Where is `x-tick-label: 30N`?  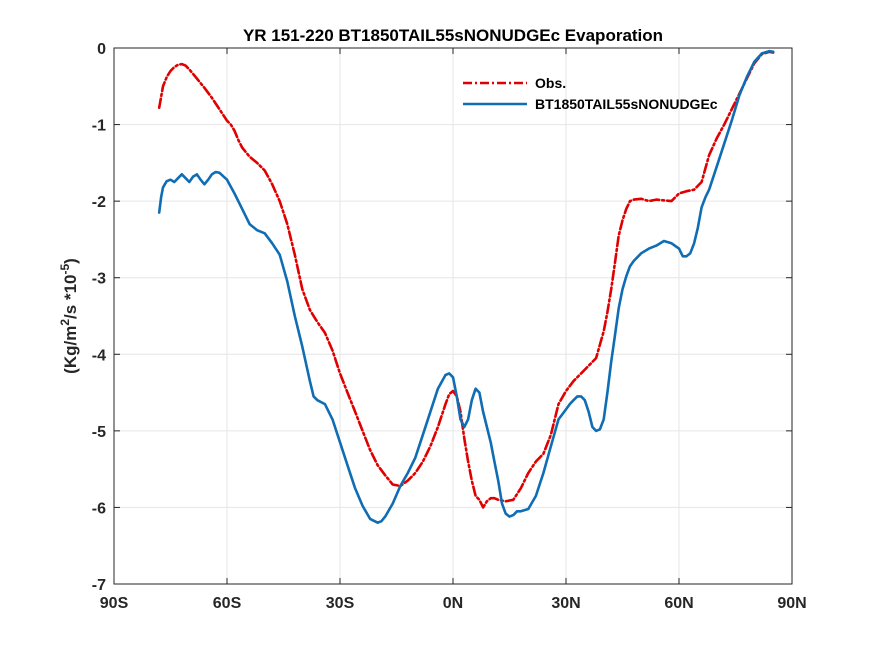 x-tick-label: 30N is located at coordinates (565, 603).